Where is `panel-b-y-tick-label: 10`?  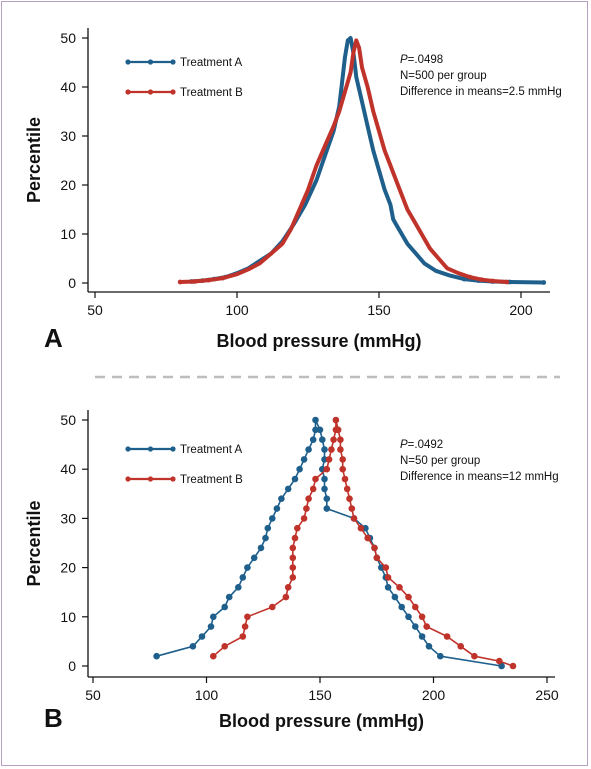 panel-b-y-tick-label: 10 is located at coordinates (68, 617).